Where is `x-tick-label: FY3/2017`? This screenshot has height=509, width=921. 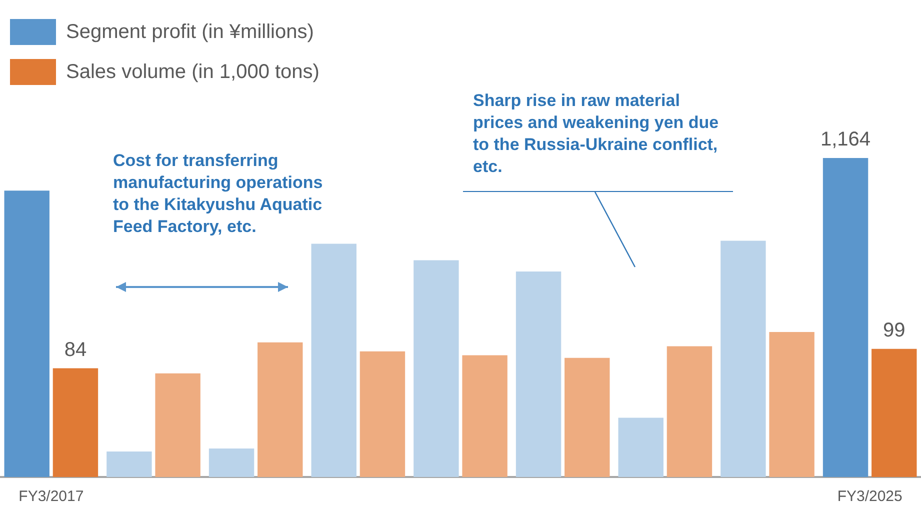 x-tick-label: FY3/2017 is located at coordinates (51, 497).